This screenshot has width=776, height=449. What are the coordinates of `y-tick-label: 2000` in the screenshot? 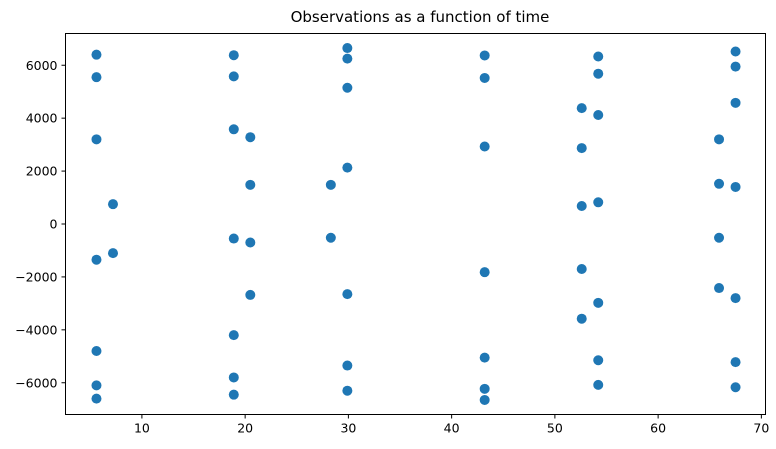 It's located at (42, 171).